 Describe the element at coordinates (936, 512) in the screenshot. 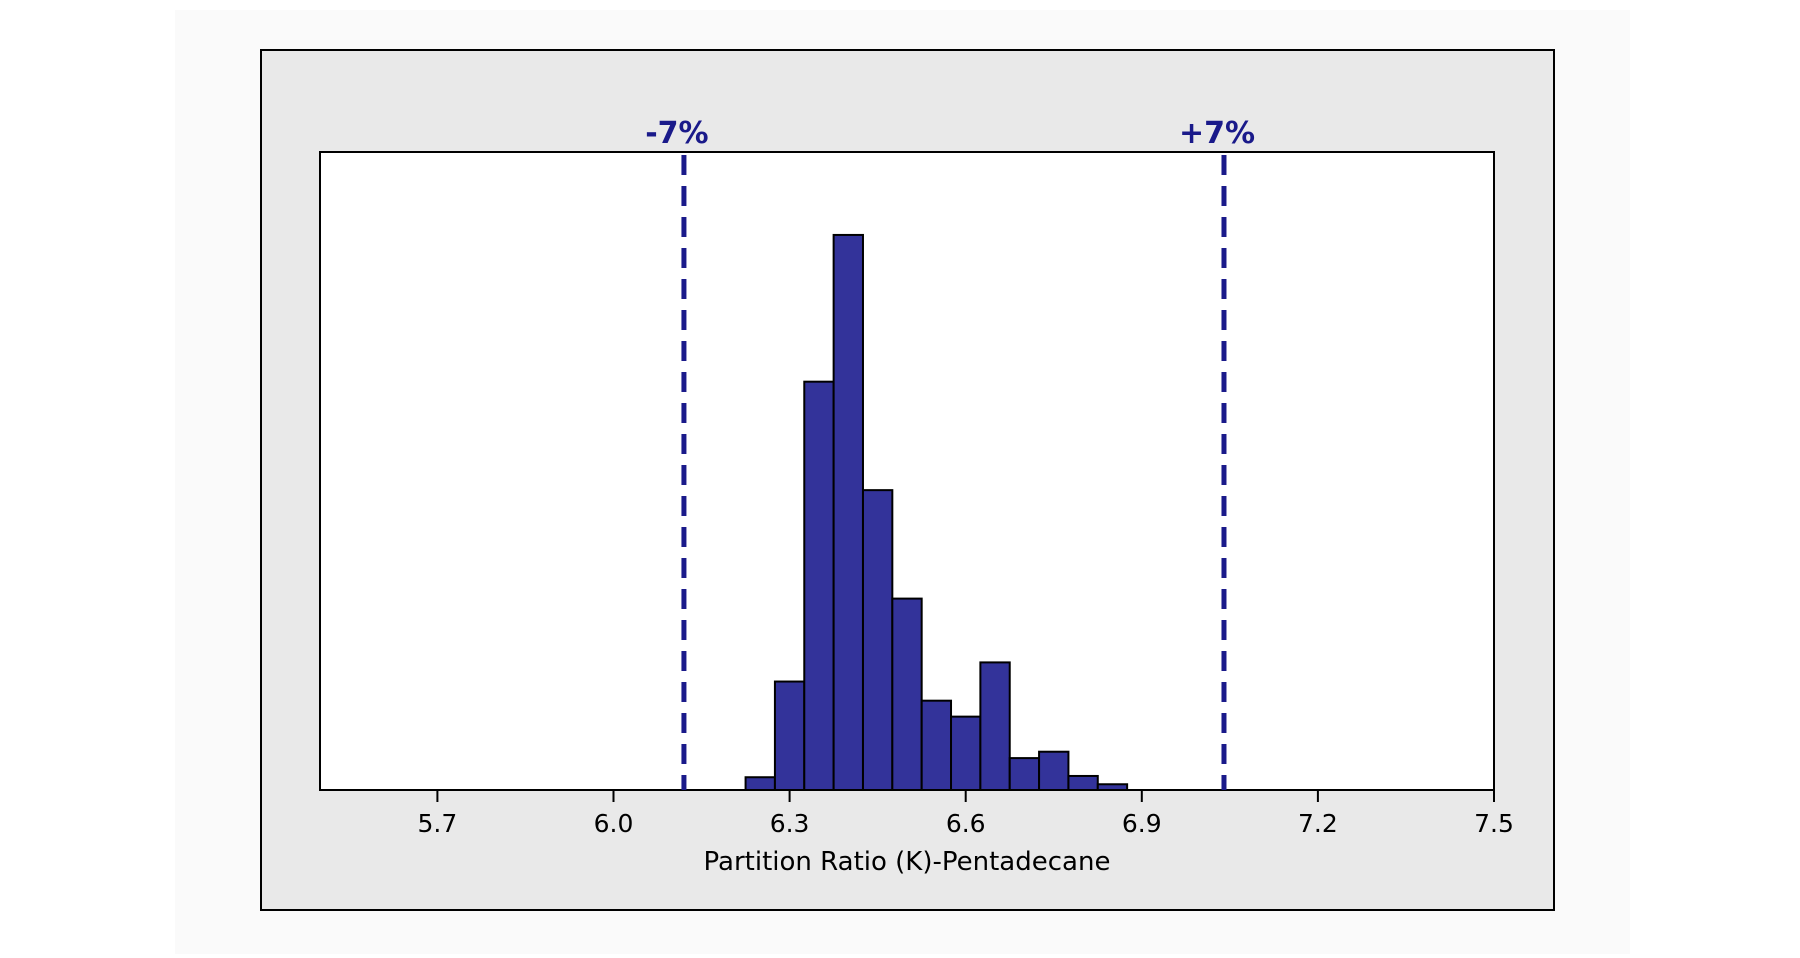

I see `bars-group` at that location.